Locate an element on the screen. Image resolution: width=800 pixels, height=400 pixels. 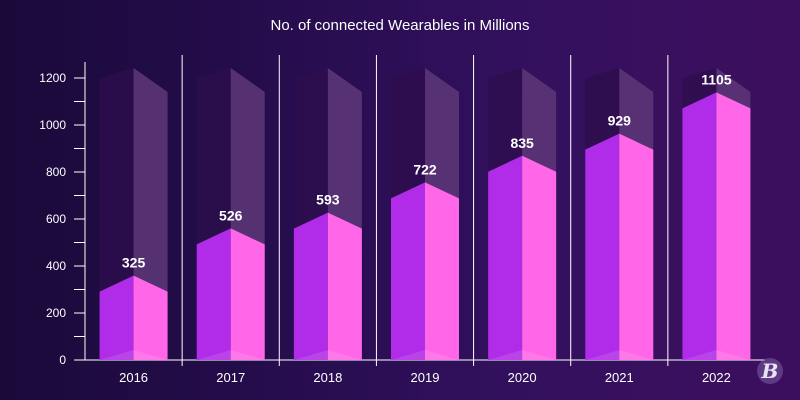
bar-2021-right is located at coordinates (636, 246).